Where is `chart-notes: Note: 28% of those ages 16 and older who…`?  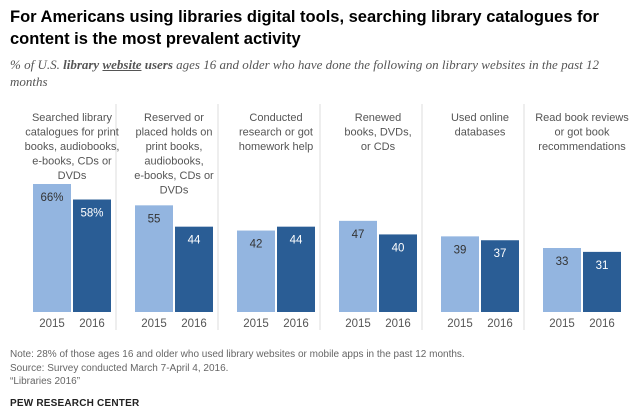 chart-notes: Note: 28% of those ages 16 and older who… is located at coordinates (318, 368).